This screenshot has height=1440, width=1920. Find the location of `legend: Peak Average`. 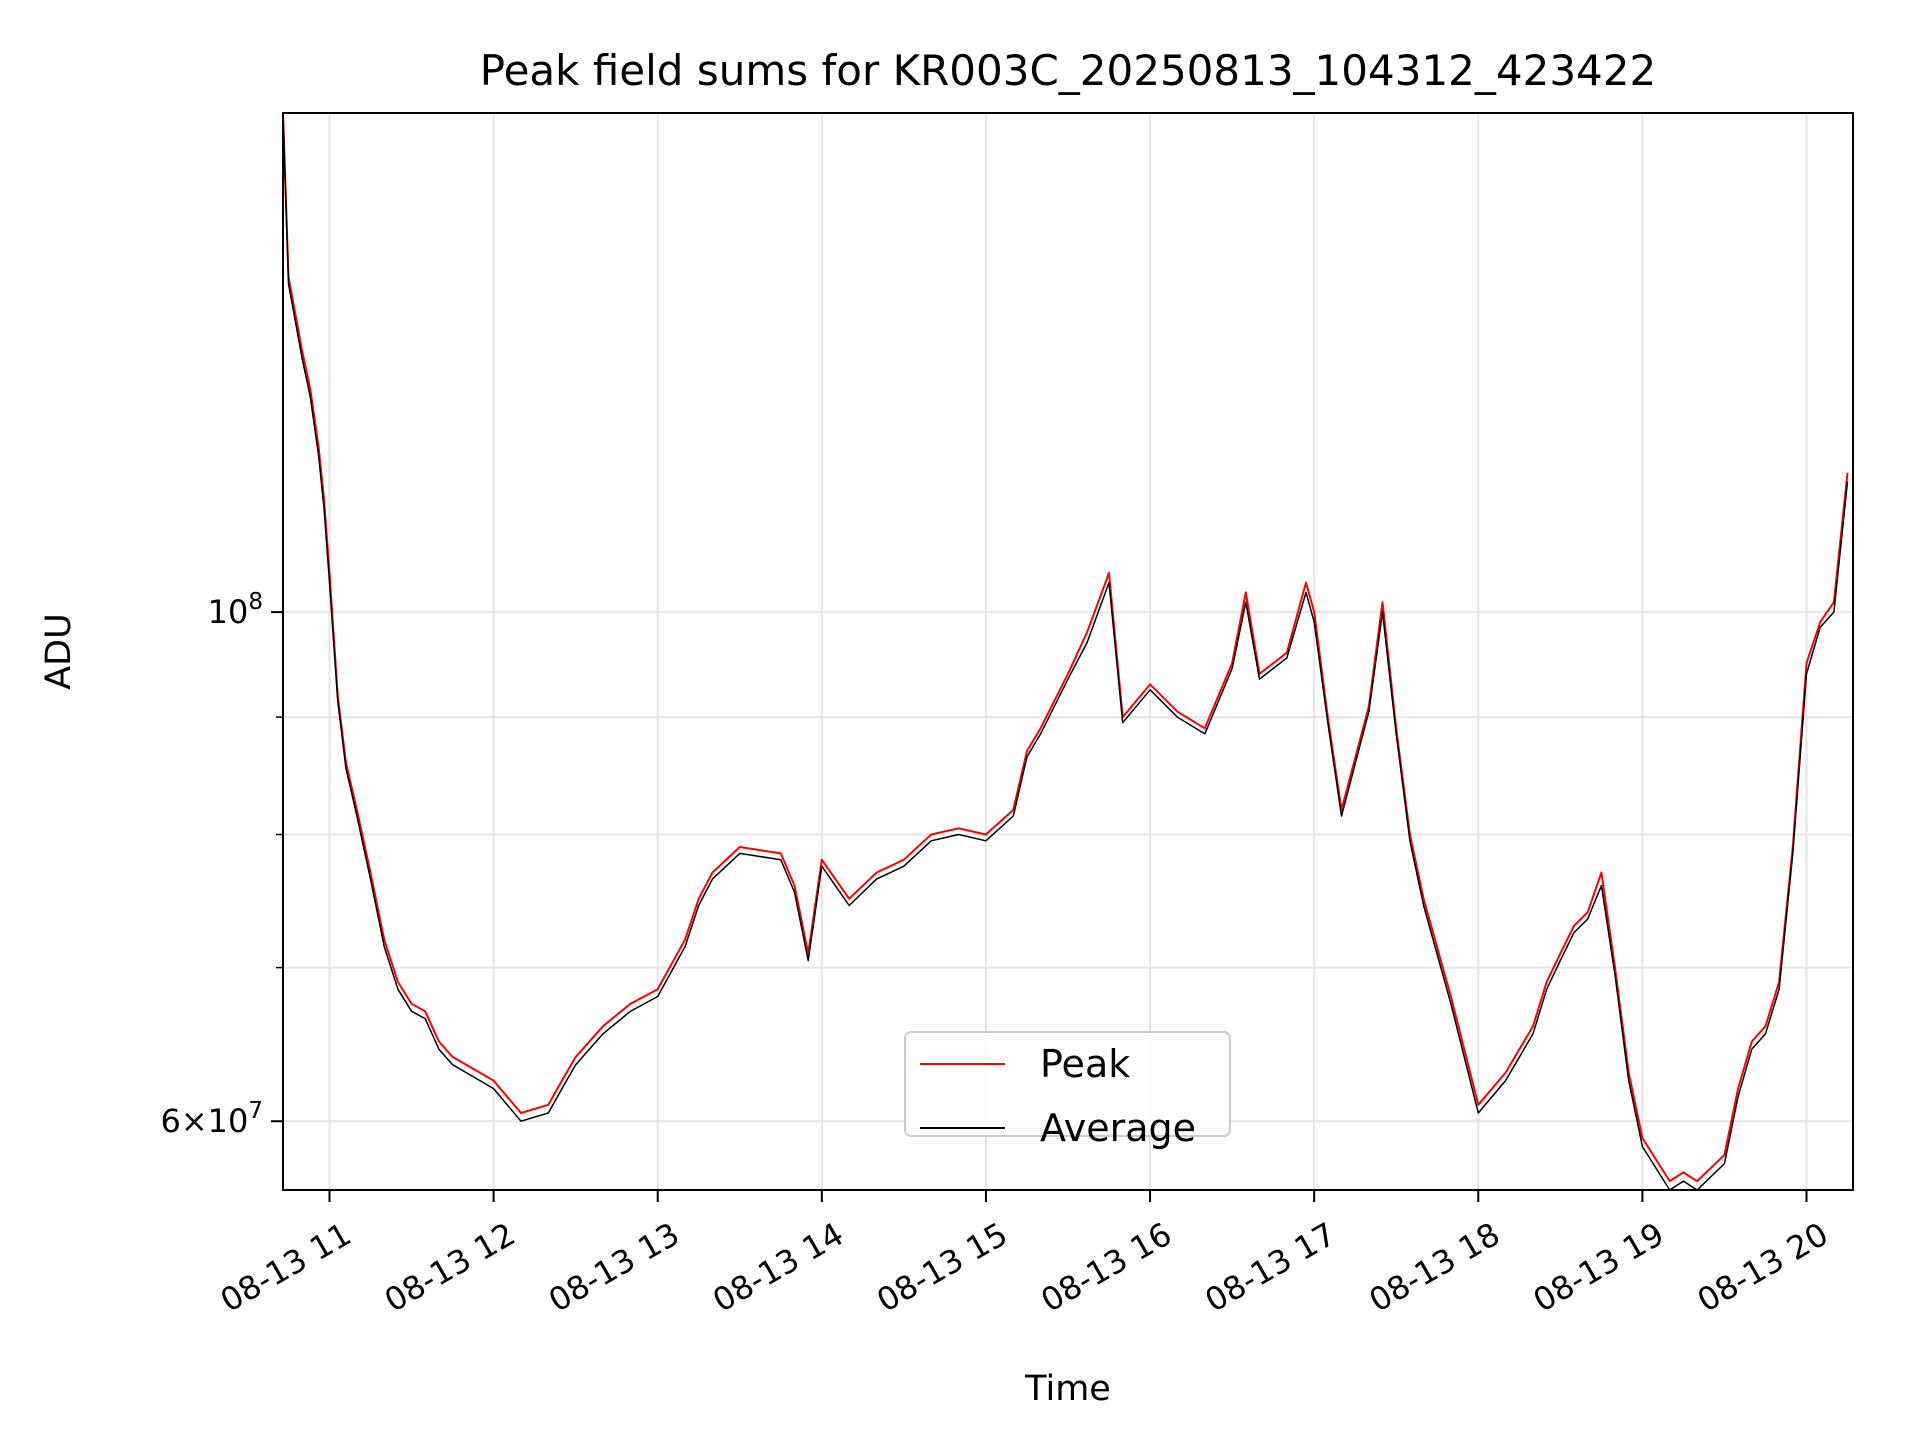

legend: Peak Average is located at coordinates (1067, 1090).